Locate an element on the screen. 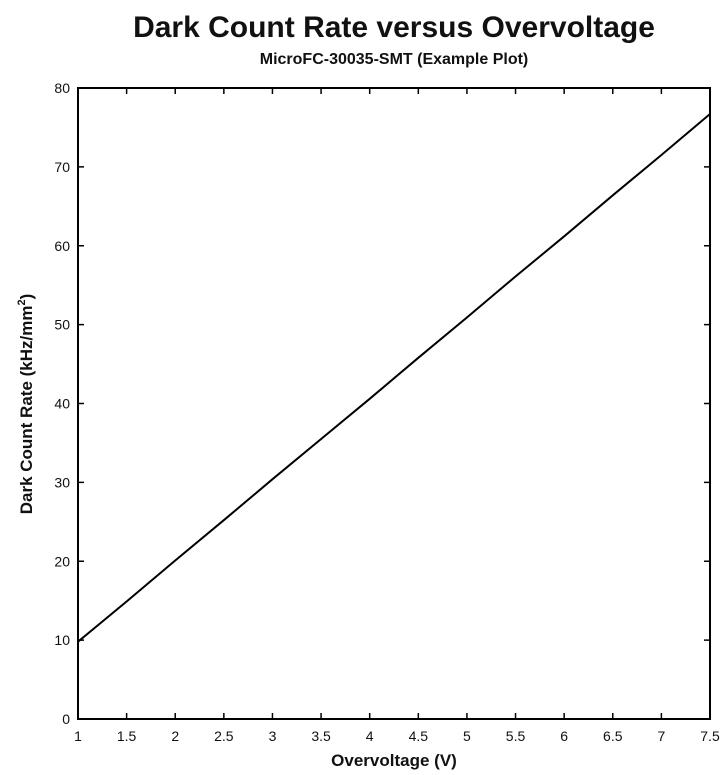 This screenshot has width=723, height=775. y-axis-label-suffix: ) is located at coordinates (26, 297).